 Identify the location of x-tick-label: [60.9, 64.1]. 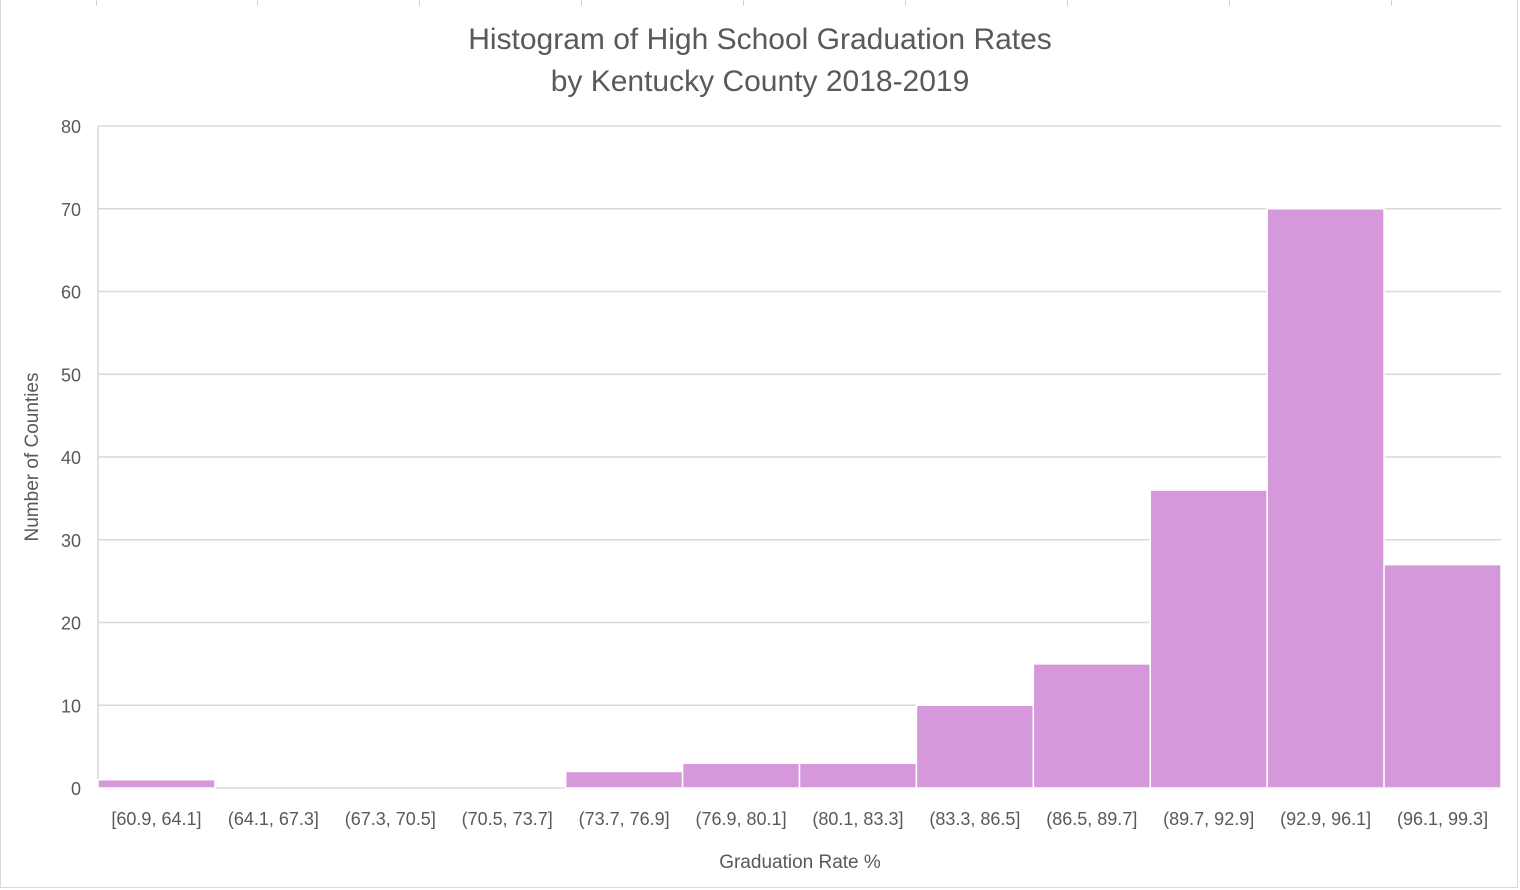
(156, 819).